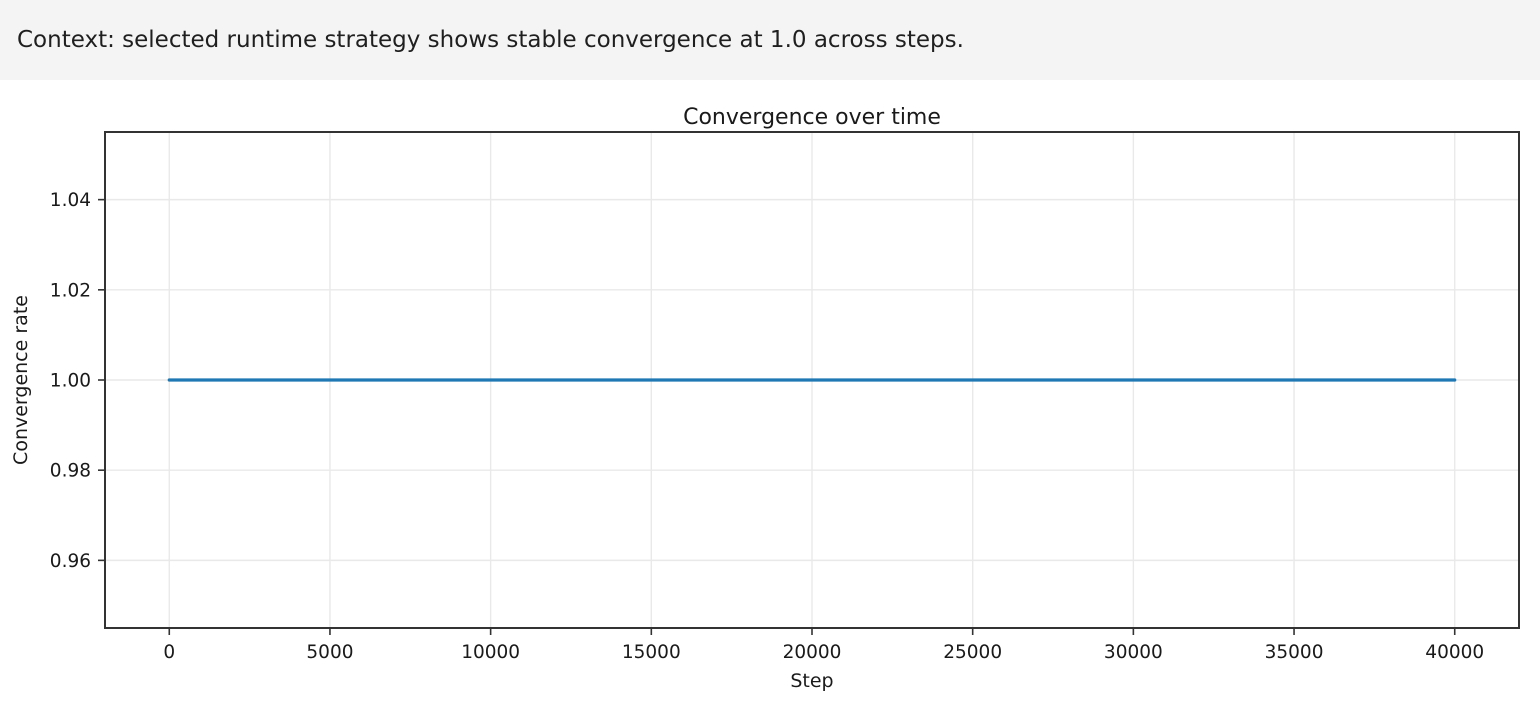 This screenshot has width=1540, height=711. What do you see at coordinates (70, 200) in the screenshot?
I see `y-tick-label: 1.04` at bounding box center [70, 200].